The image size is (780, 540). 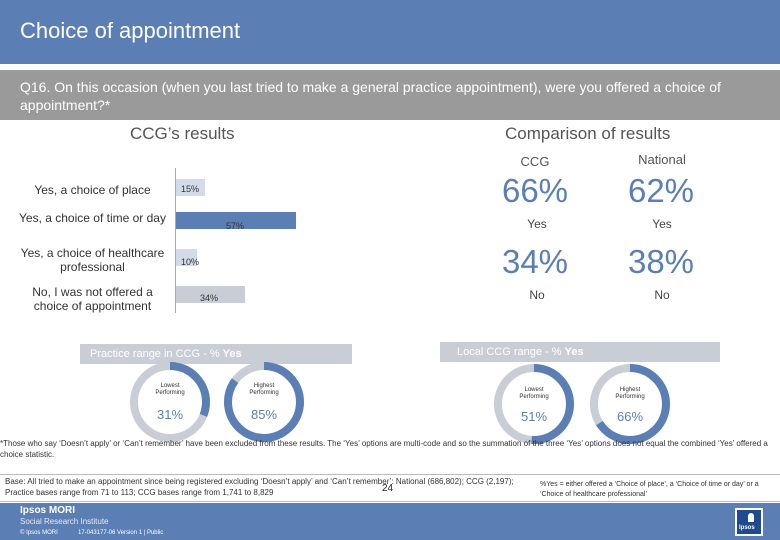 What do you see at coordinates (156, 354) in the screenshot?
I see `practice-range-label: Practice range in CCG - %` at bounding box center [156, 354].